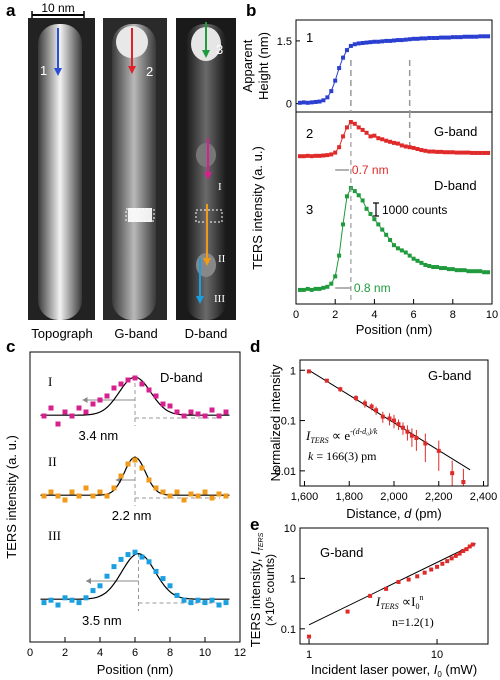 This screenshot has height=680, width=500. Describe the element at coordinates (378, 592) in the screenshot. I see `e-plot: 1 10 0.1 1 10` at that location.